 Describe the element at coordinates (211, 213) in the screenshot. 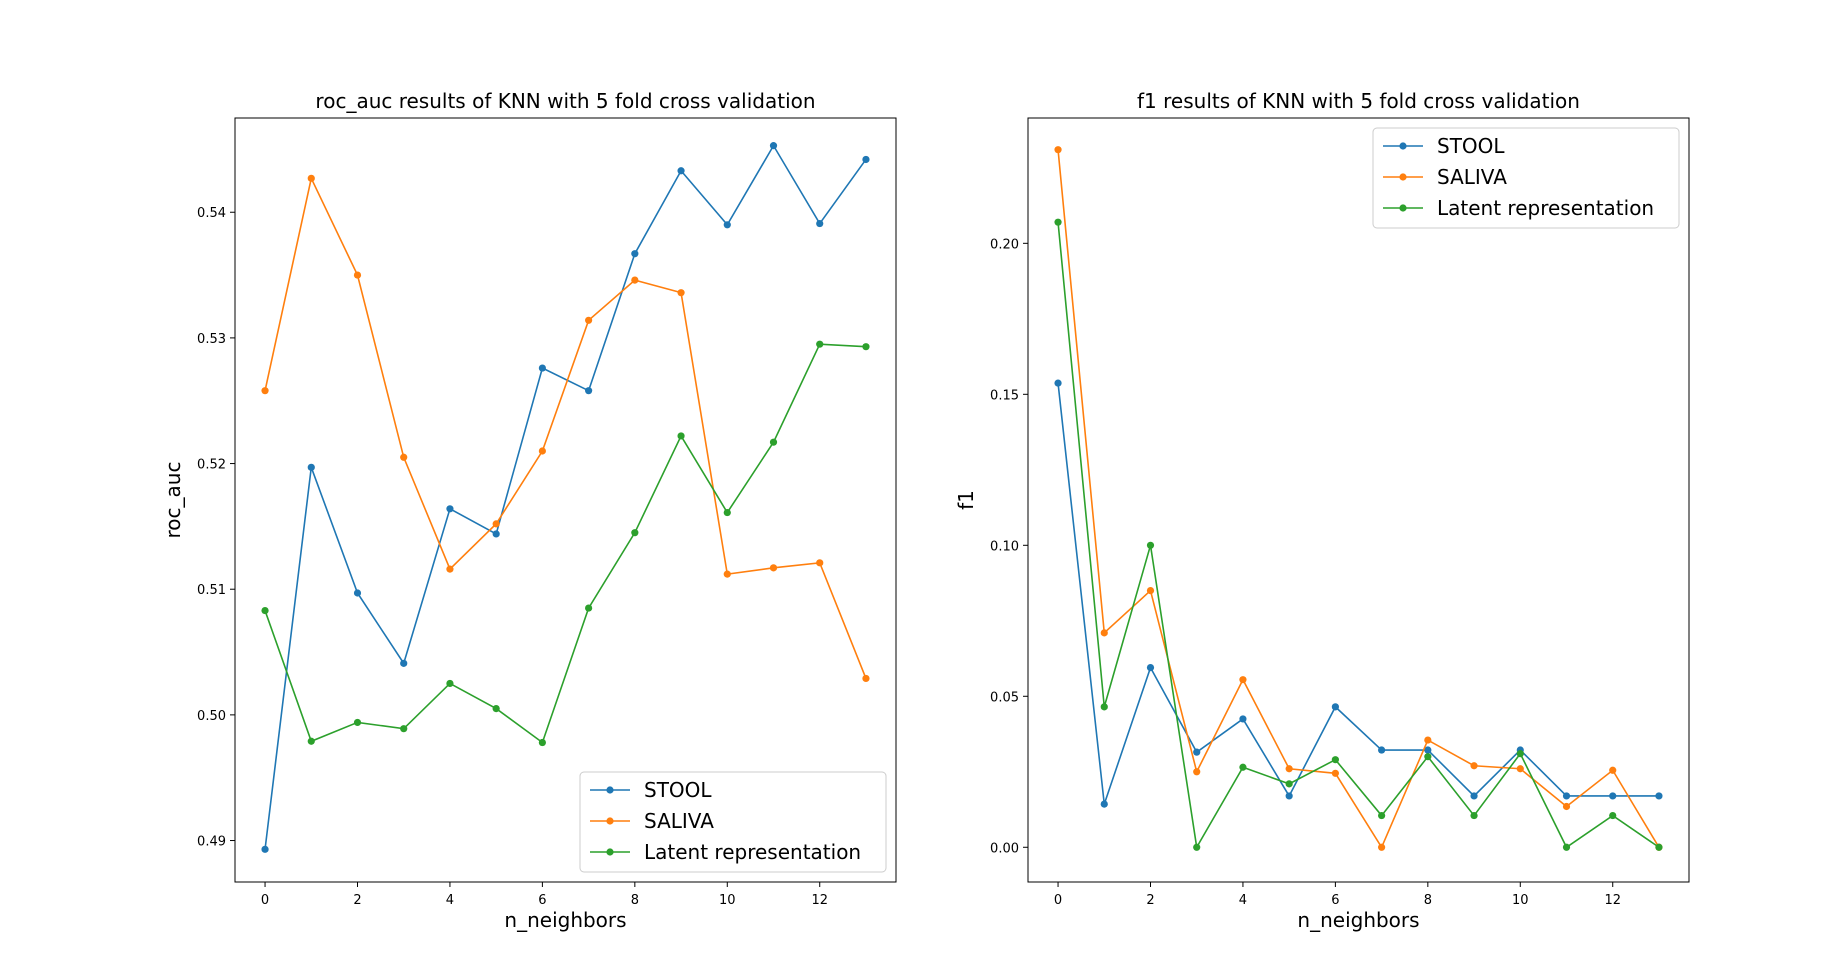

I see `y-tick-label: 0.54` at that location.